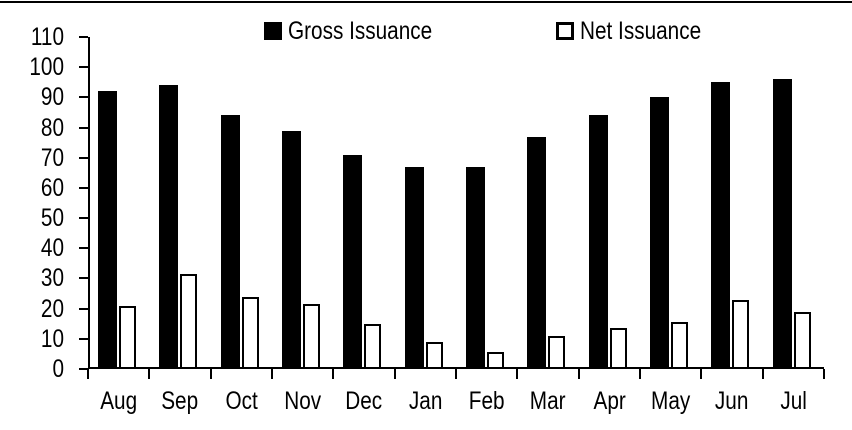 This screenshot has height=430, width=852. I want to click on gross-bar-jan, so click(414, 267).